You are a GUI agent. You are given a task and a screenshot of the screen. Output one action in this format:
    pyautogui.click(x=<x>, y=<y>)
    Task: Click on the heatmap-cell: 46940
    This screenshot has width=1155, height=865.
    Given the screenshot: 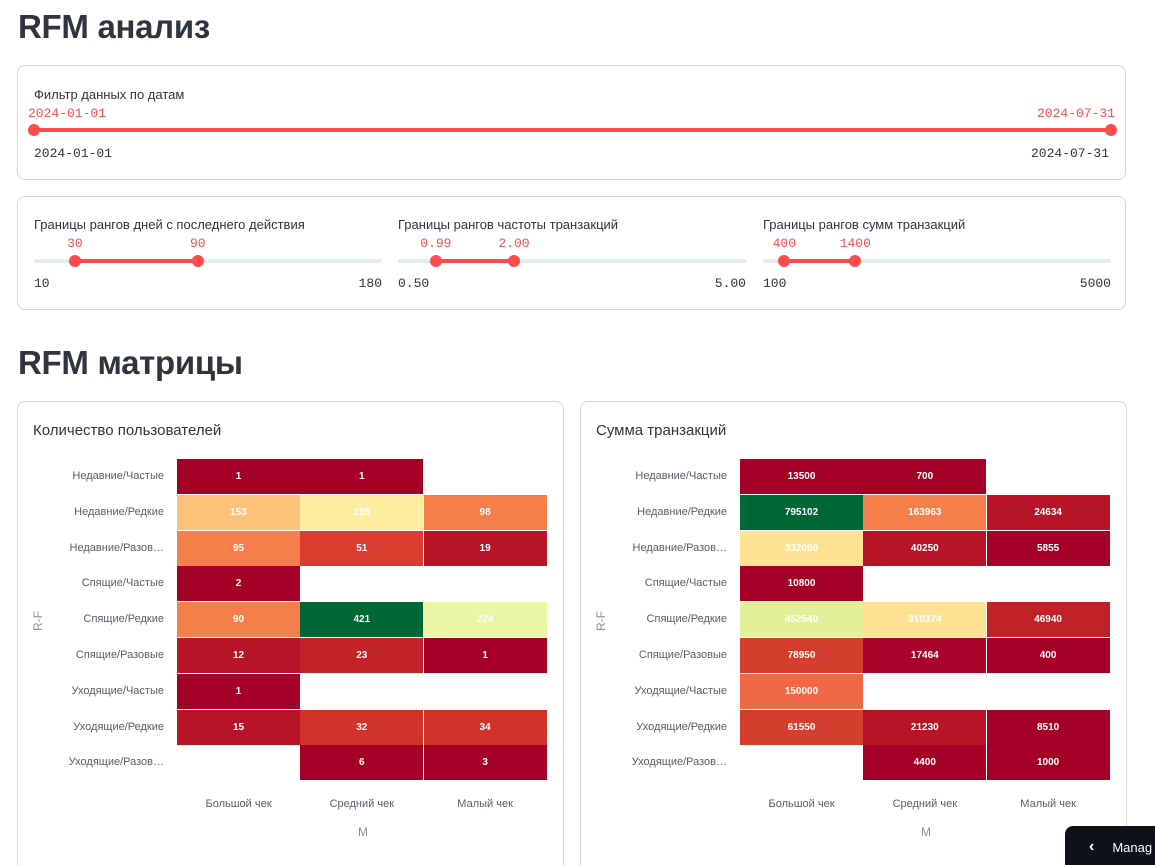 What is the action you would take?
    pyautogui.click(x=1048, y=620)
    